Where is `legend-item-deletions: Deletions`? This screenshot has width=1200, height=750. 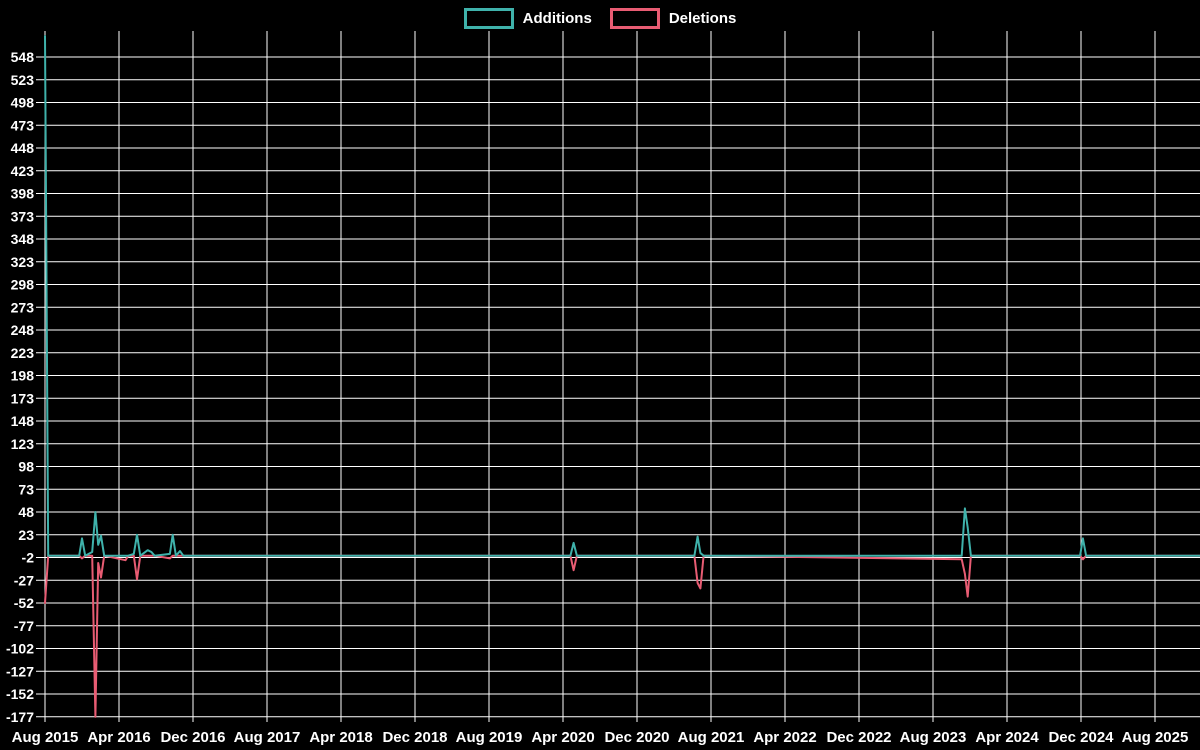
legend-item-deletions: Deletions is located at coordinates (673, 18).